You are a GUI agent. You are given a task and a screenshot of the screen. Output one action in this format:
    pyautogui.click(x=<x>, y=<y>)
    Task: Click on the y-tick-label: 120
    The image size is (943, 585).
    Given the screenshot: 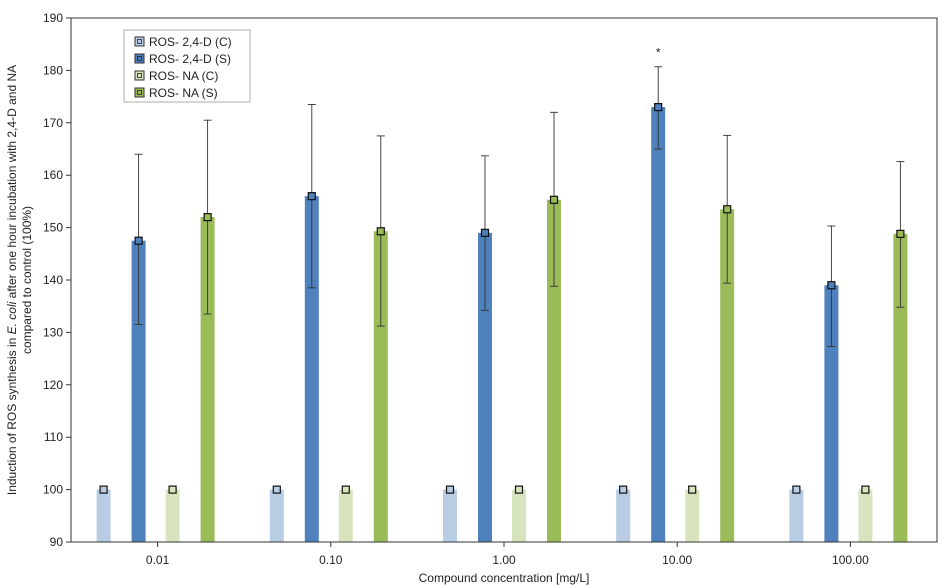 What is the action you would take?
    pyautogui.click(x=53, y=385)
    